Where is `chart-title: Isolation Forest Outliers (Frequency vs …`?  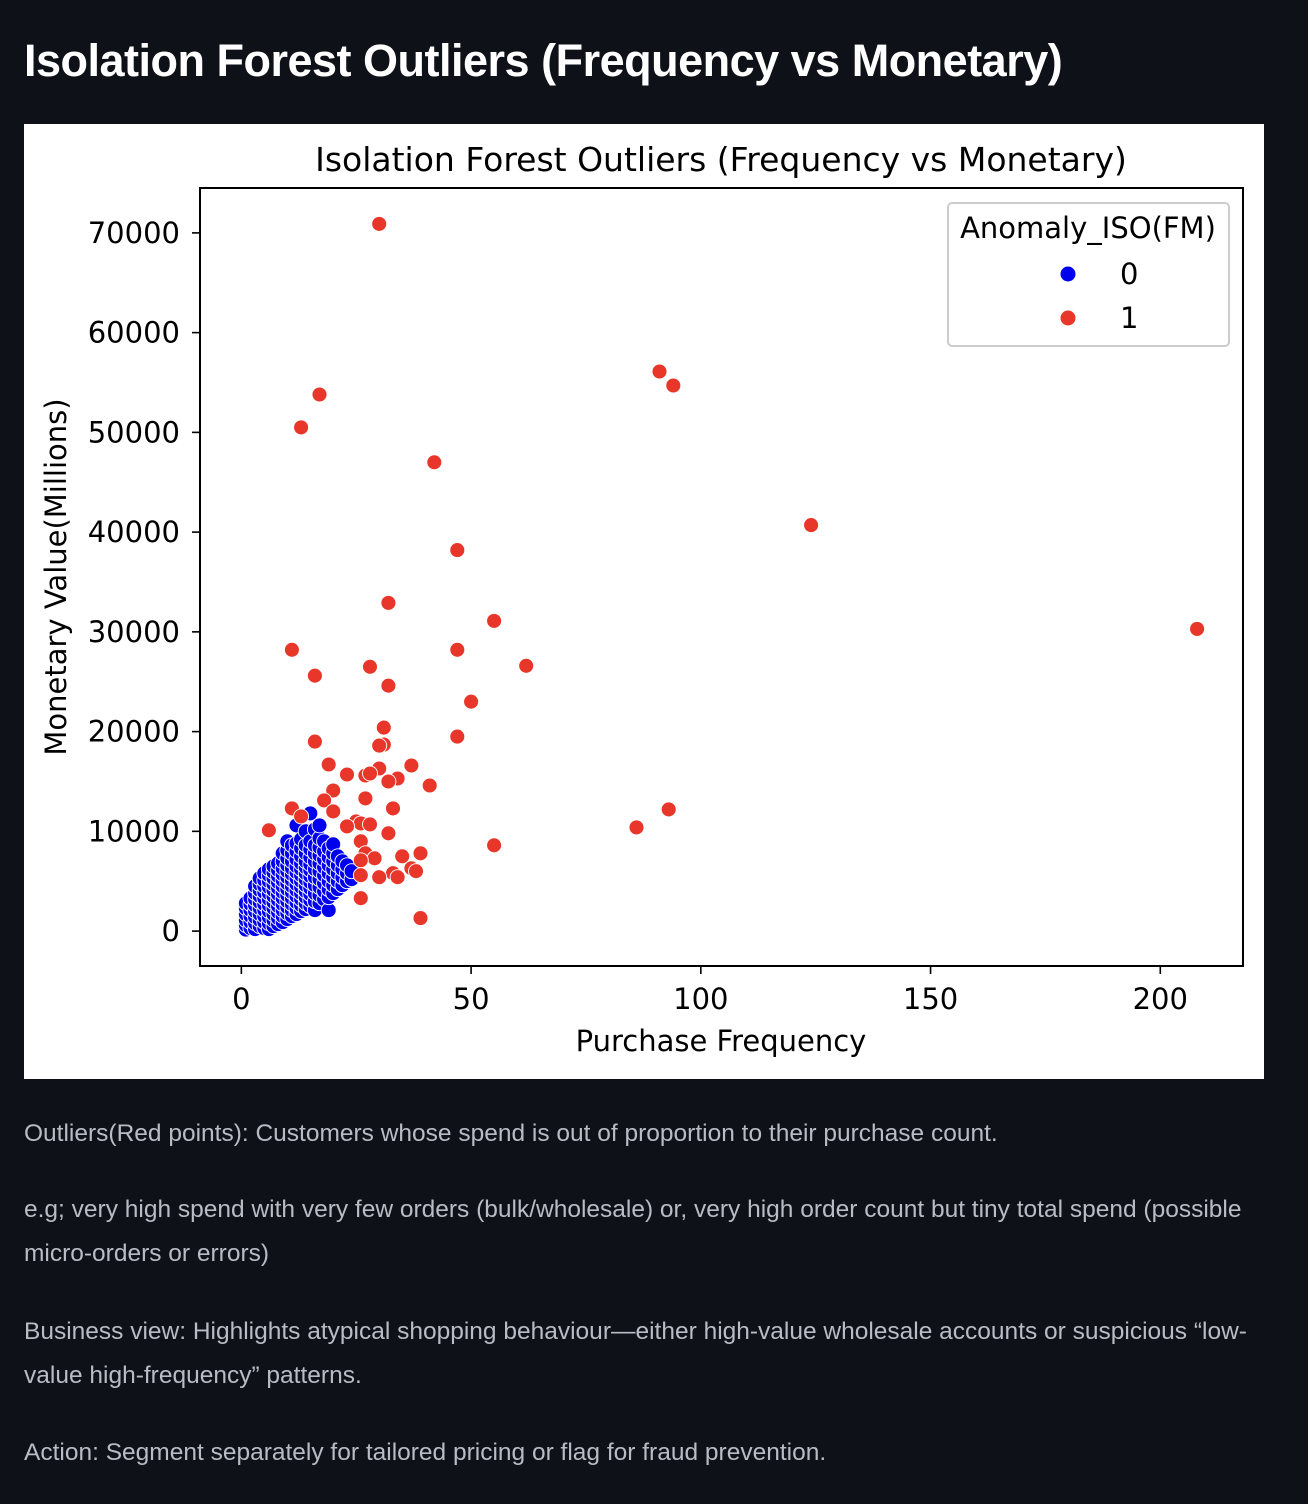 chart-title: Isolation Forest Outliers (Frequency vs … is located at coordinates (721, 159).